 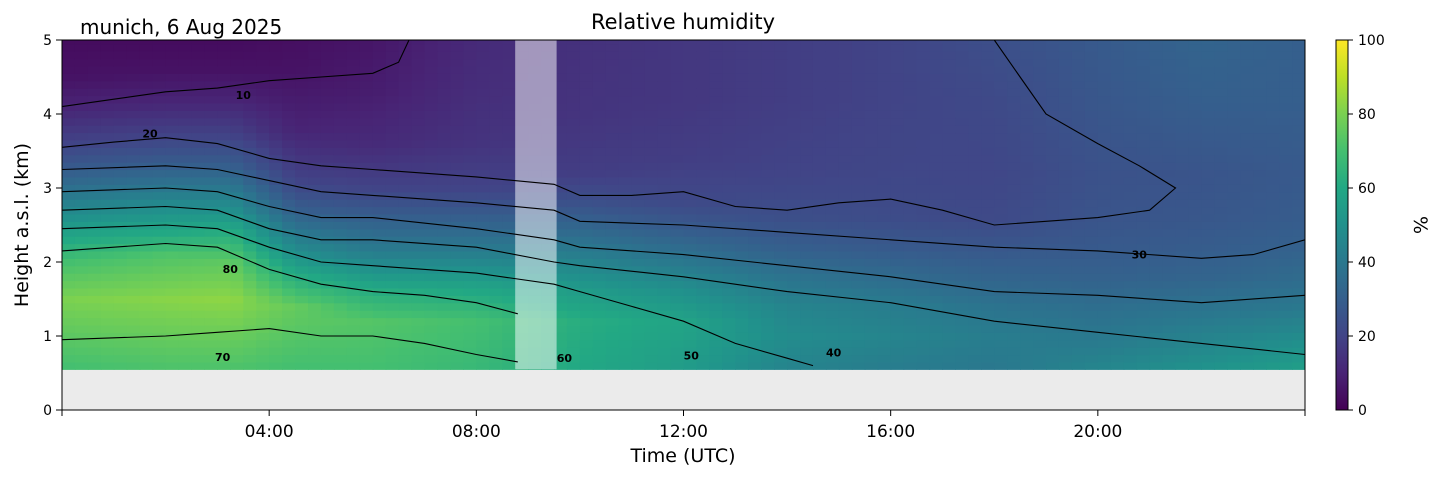 What do you see at coordinates (1367, 263) in the screenshot?
I see `colorbar-tick-label: 40` at bounding box center [1367, 263].